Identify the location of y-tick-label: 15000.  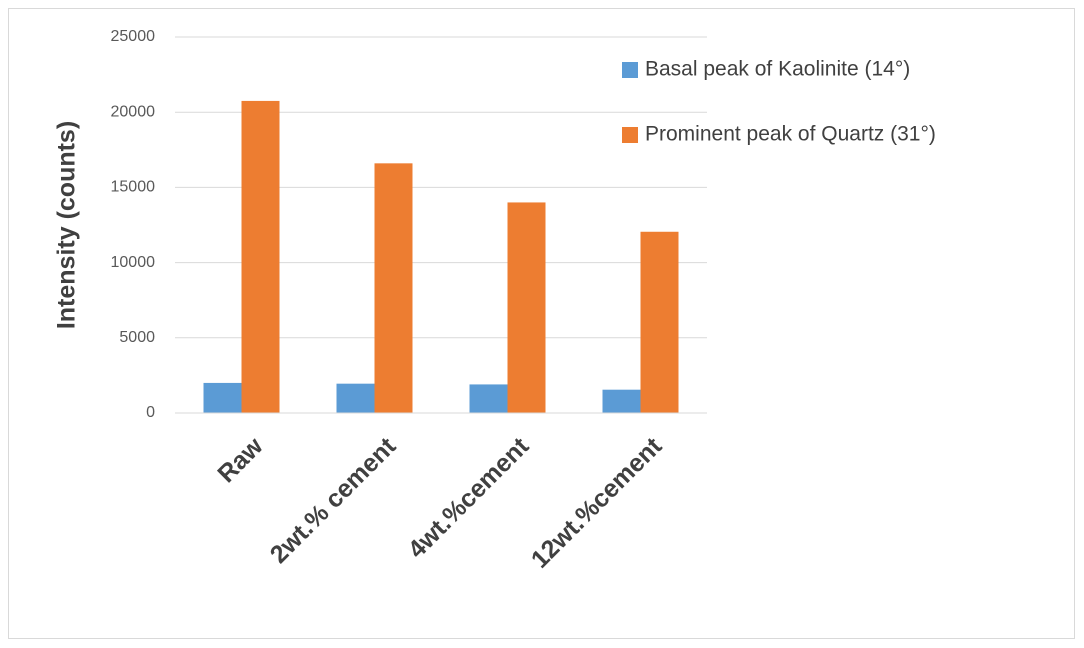
(133, 187).